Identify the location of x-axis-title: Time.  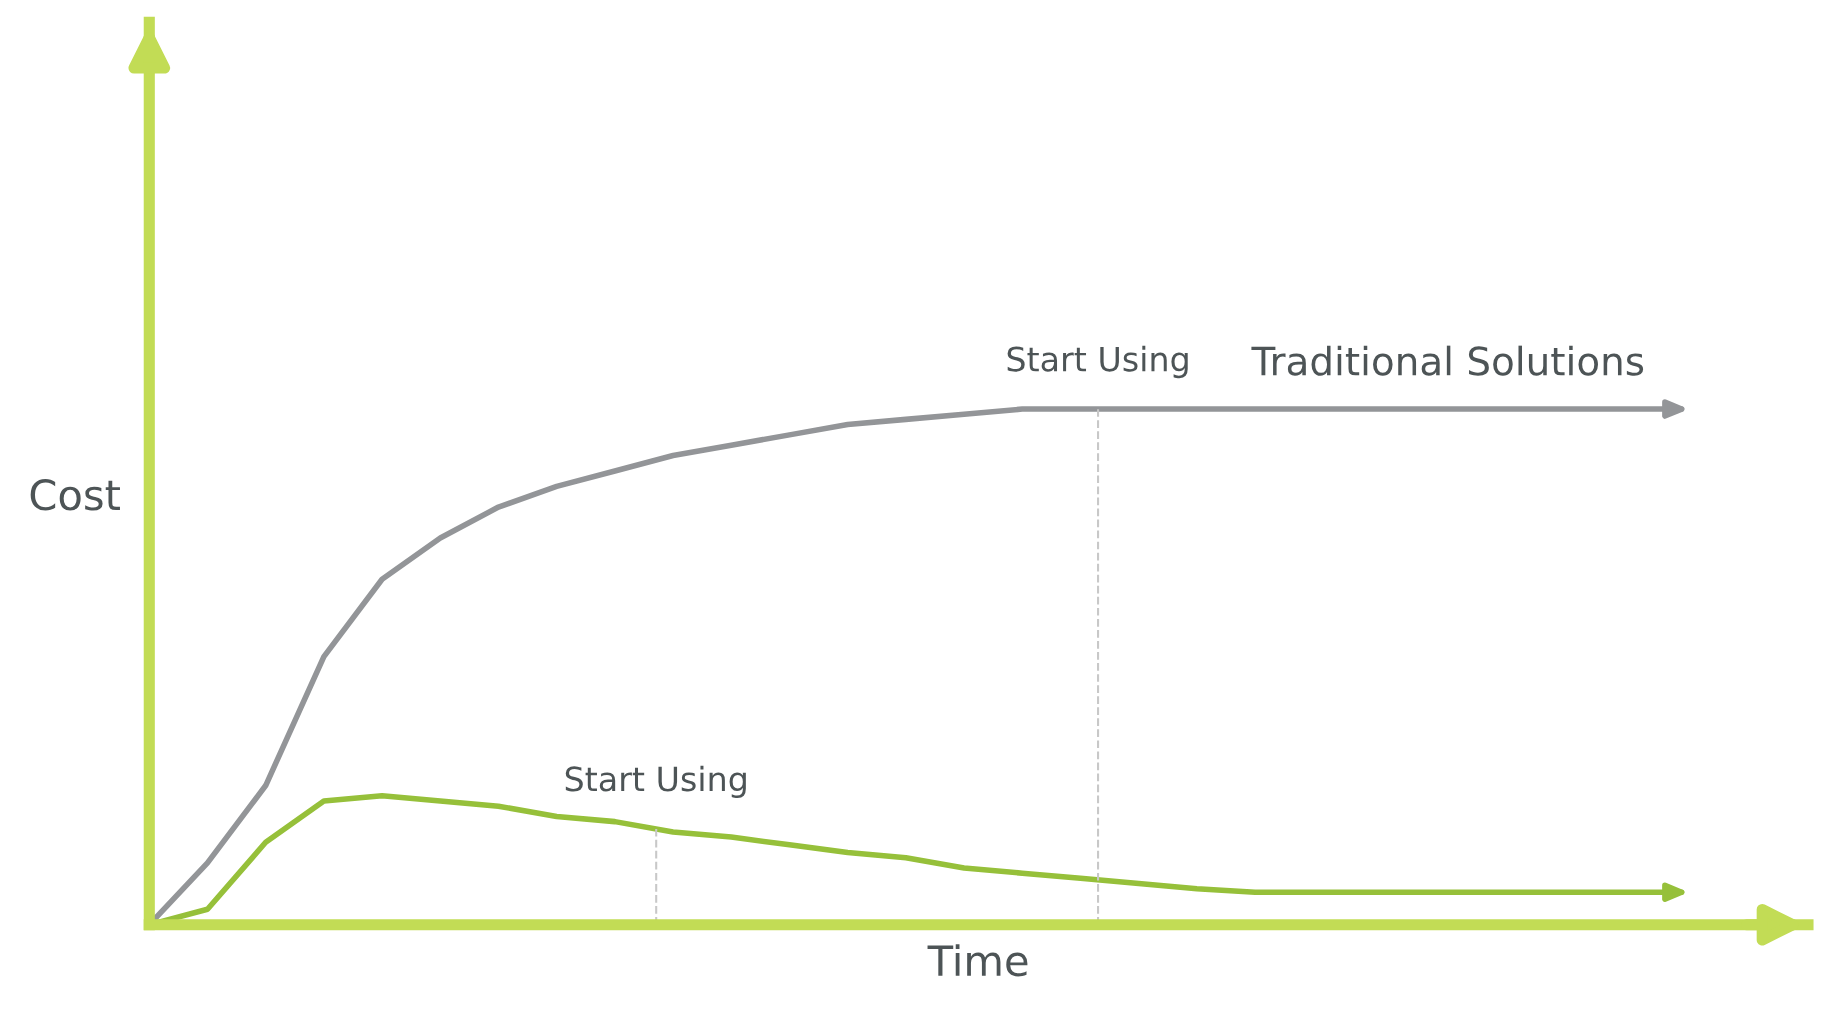
(977, 960).